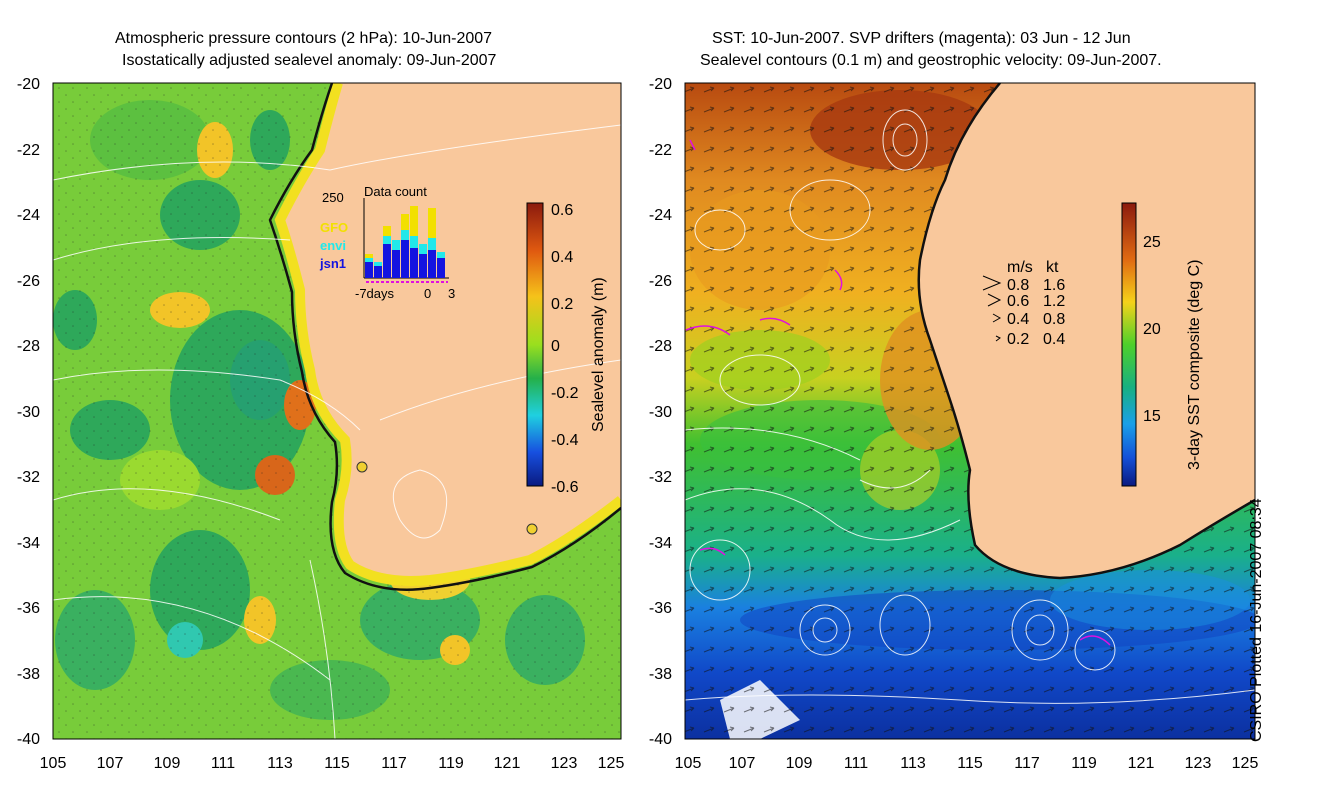  What do you see at coordinates (1018, 339) in the screenshot?
I see `velocity-ms-0.2: 0.2` at bounding box center [1018, 339].